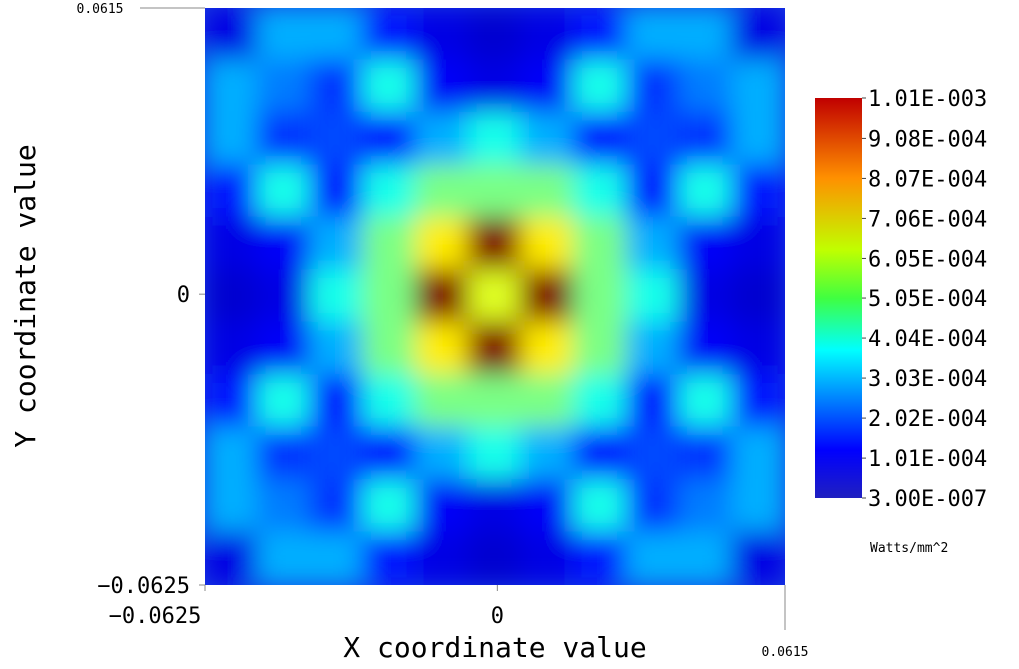 Image resolution: width=1019 pixels, height=669 pixels. What do you see at coordinates (143, 586) in the screenshot?
I see `y-tick-label: −0.0625` at bounding box center [143, 586].